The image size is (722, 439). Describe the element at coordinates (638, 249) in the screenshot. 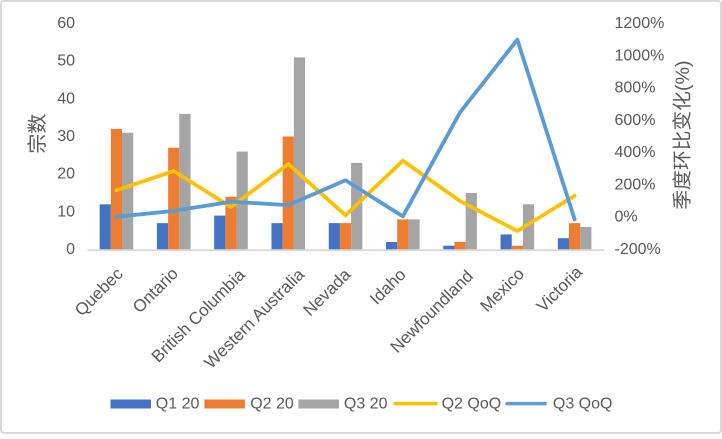

I see `svg-text: -200%` at that location.